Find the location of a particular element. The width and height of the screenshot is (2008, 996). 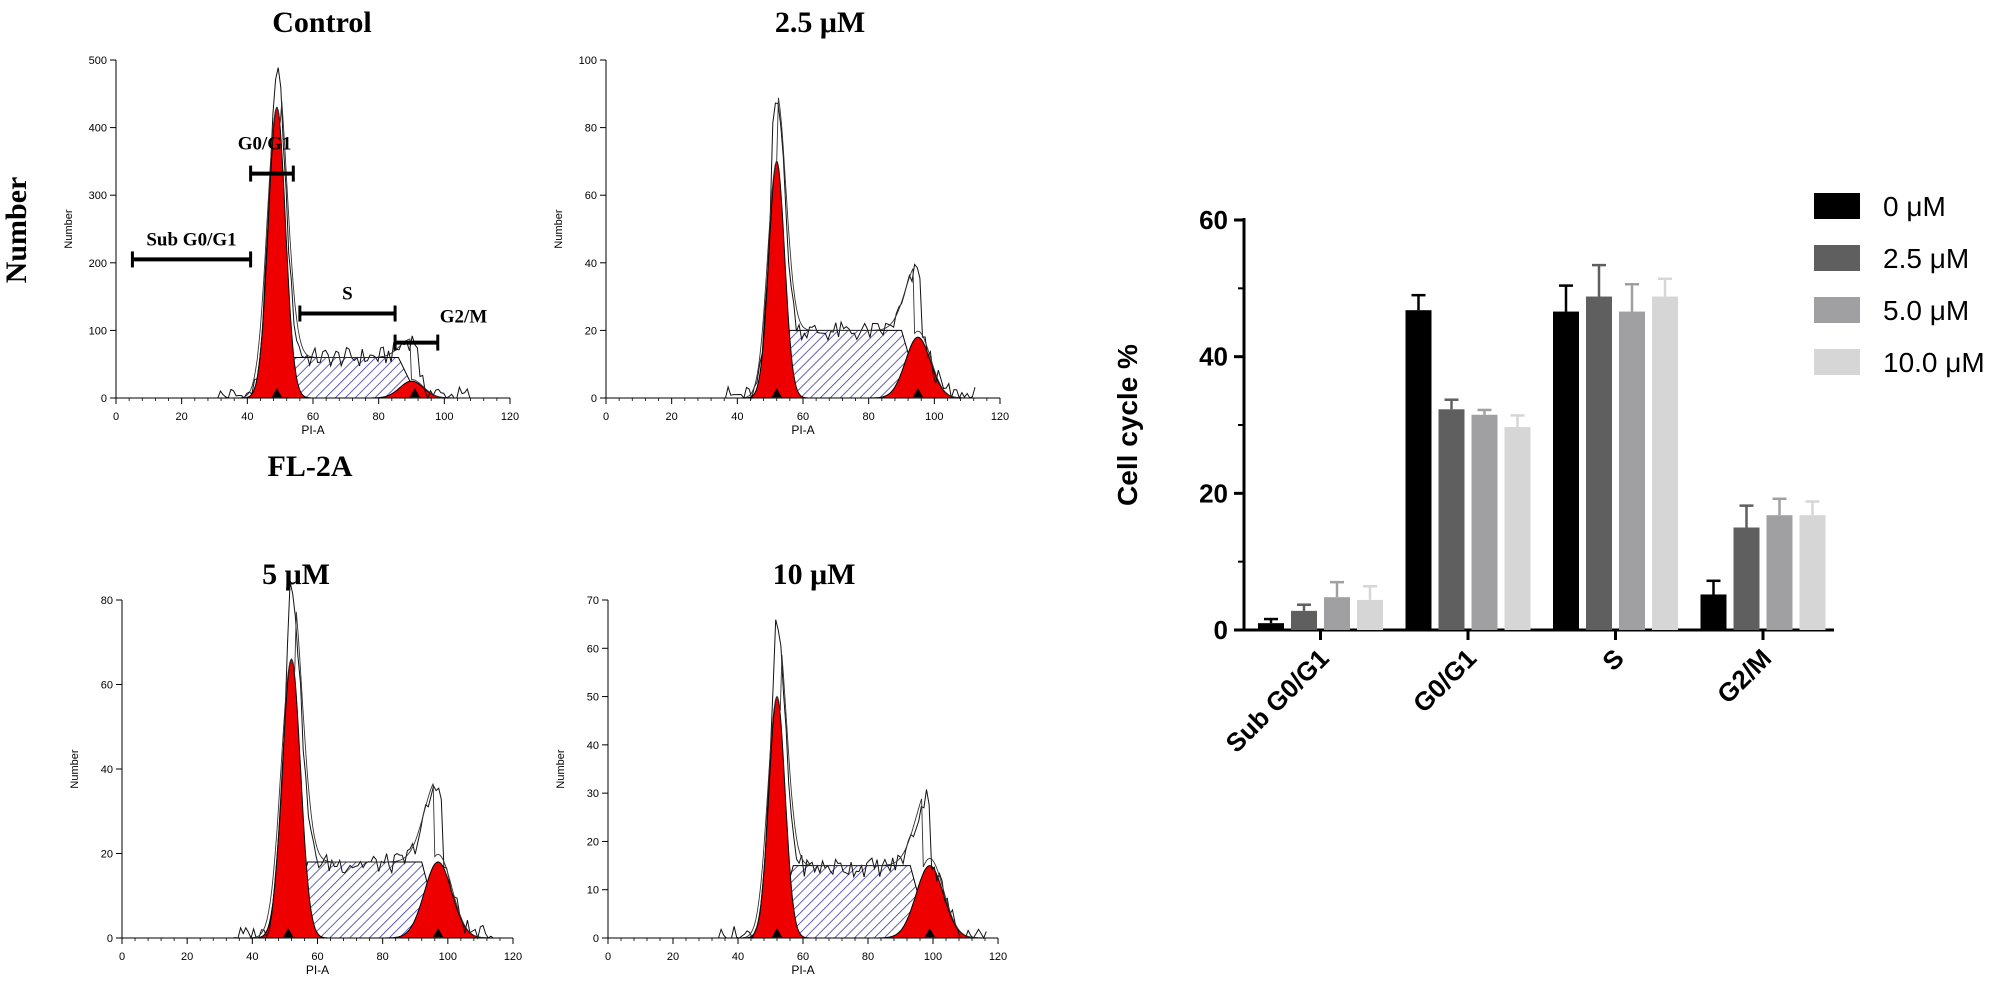

bar-y-tick-label: 0 is located at coordinates (1221, 630).